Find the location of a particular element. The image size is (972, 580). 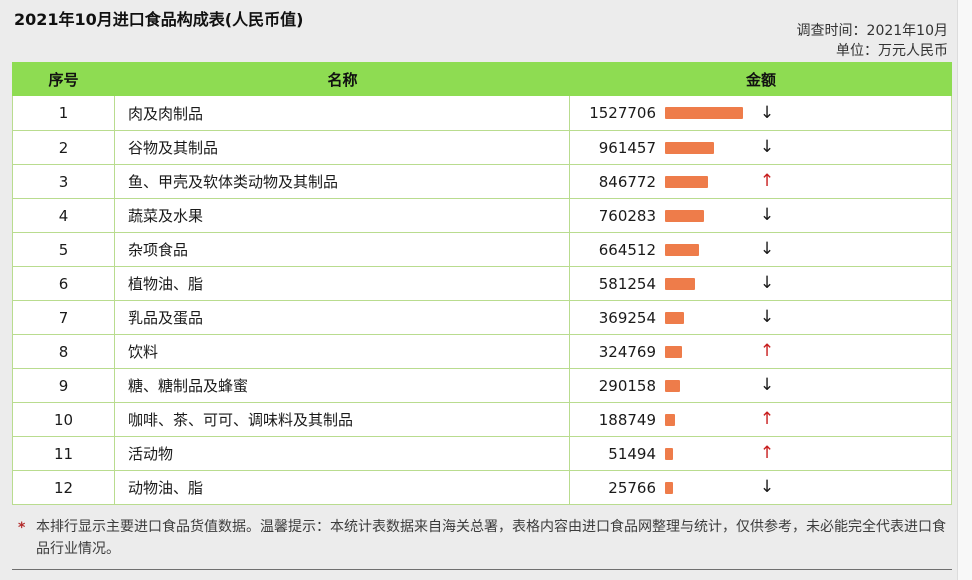

table-row: 2 谷物及其制品 961457 ↓ is located at coordinates (482, 147).